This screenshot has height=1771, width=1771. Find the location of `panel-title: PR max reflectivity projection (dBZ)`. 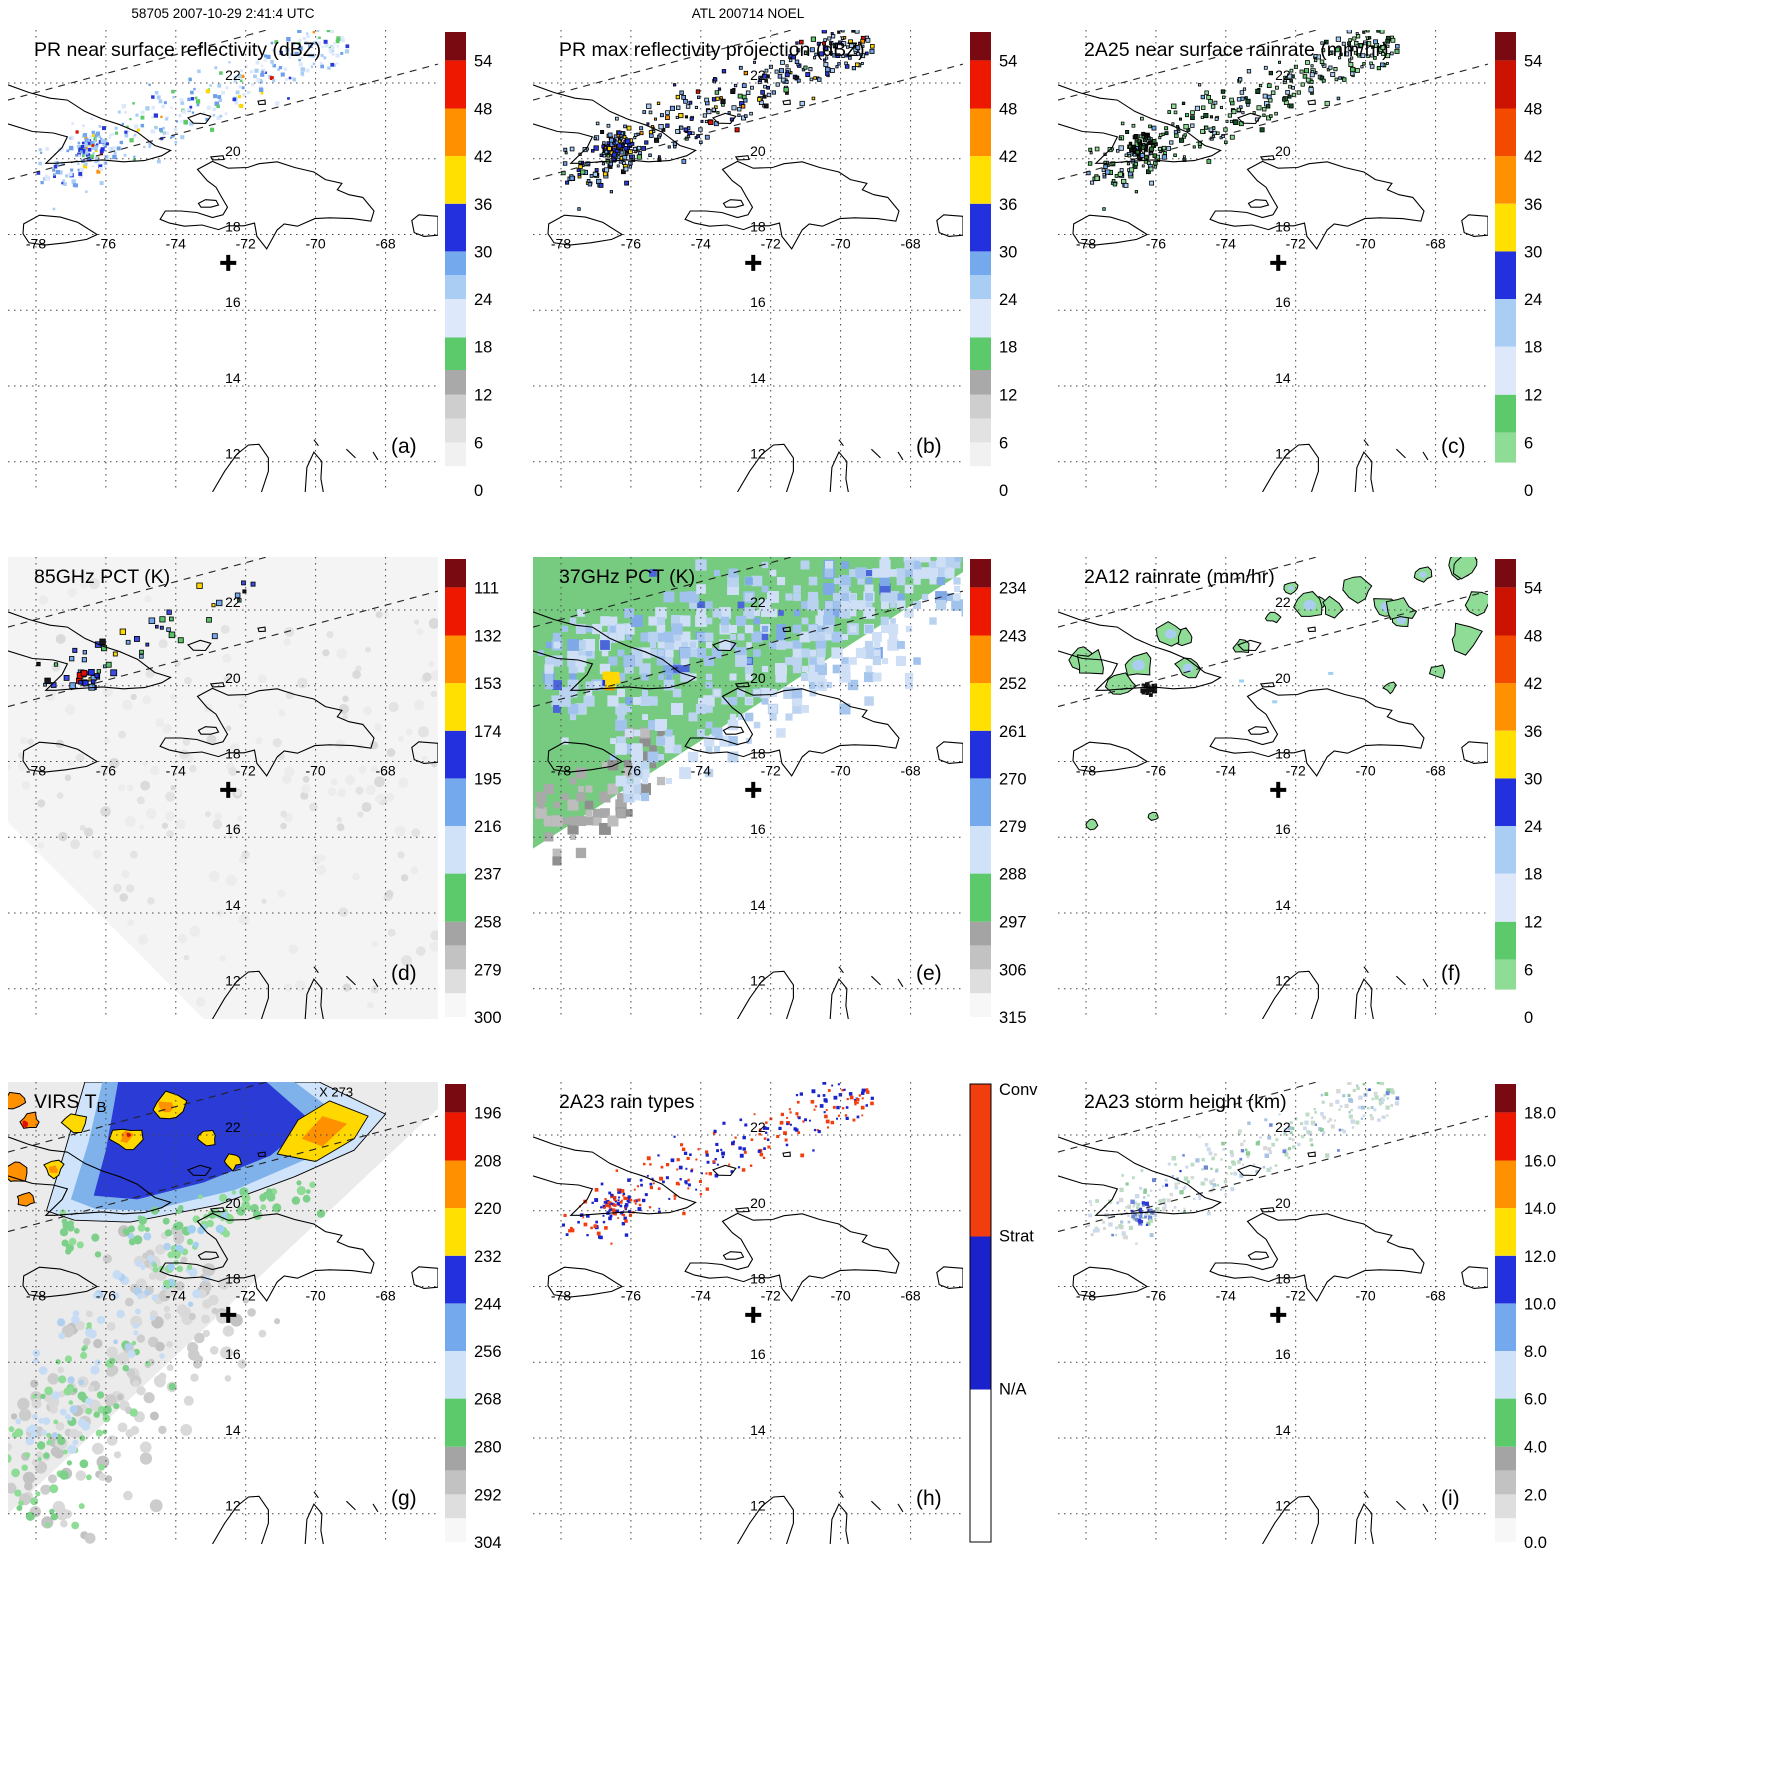

panel-title: PR max reflectivity projection (dBZ) is located at coordinates (712, 50).